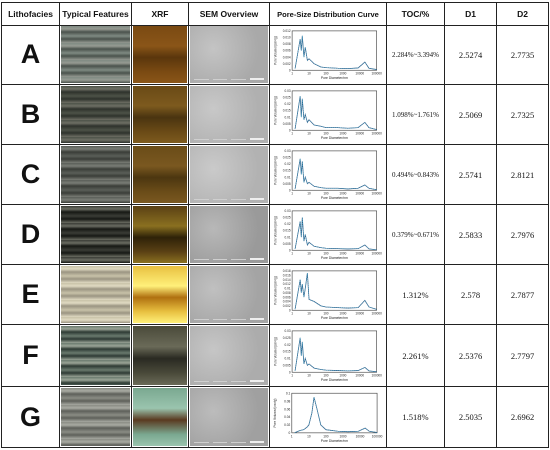  I want to click on toc-value: 1.098%~1.761%, so click(415, 114).